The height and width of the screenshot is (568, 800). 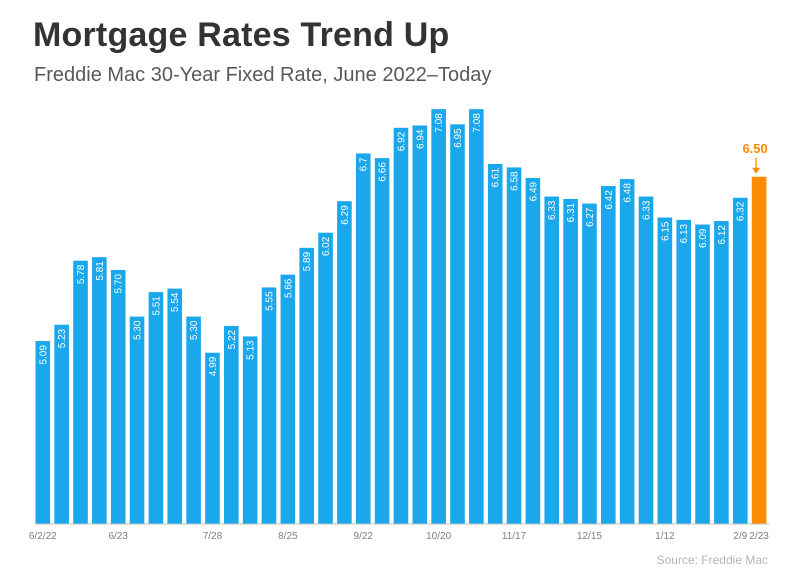 What do you see at coordinates (589, 536) in the screenshot?
I see `x-tick-label: 12/15` at bounding box center [589, 536].